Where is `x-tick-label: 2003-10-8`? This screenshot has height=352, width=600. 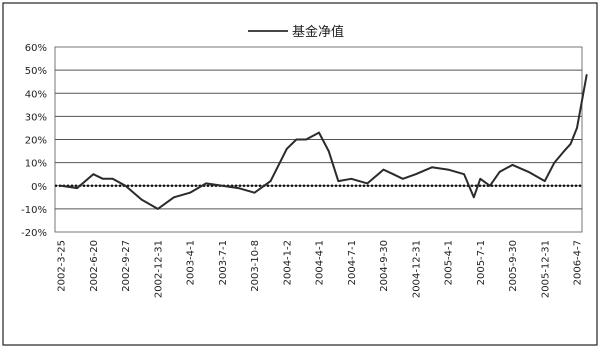 x-tick-label: 2003-10-8 is located at coordinates (255, 266).